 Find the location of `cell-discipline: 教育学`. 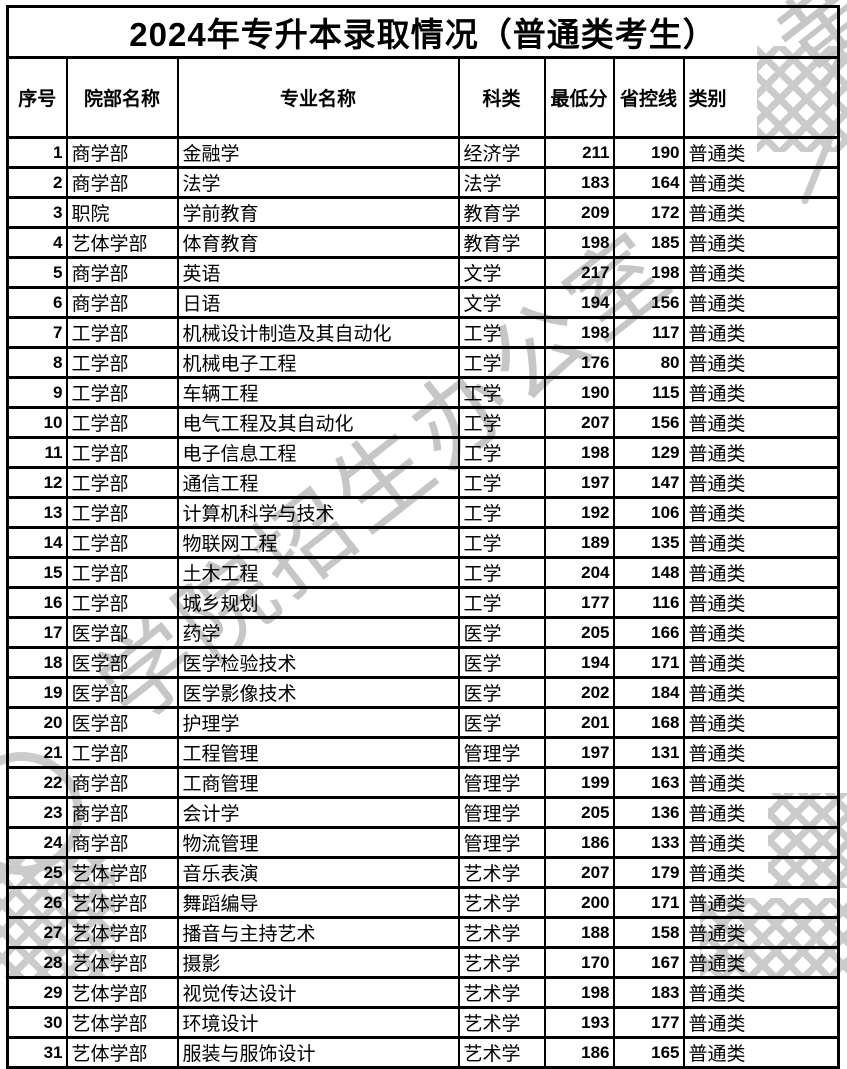

cell-discipline: 教育学 is located at coordinates (501, 212).